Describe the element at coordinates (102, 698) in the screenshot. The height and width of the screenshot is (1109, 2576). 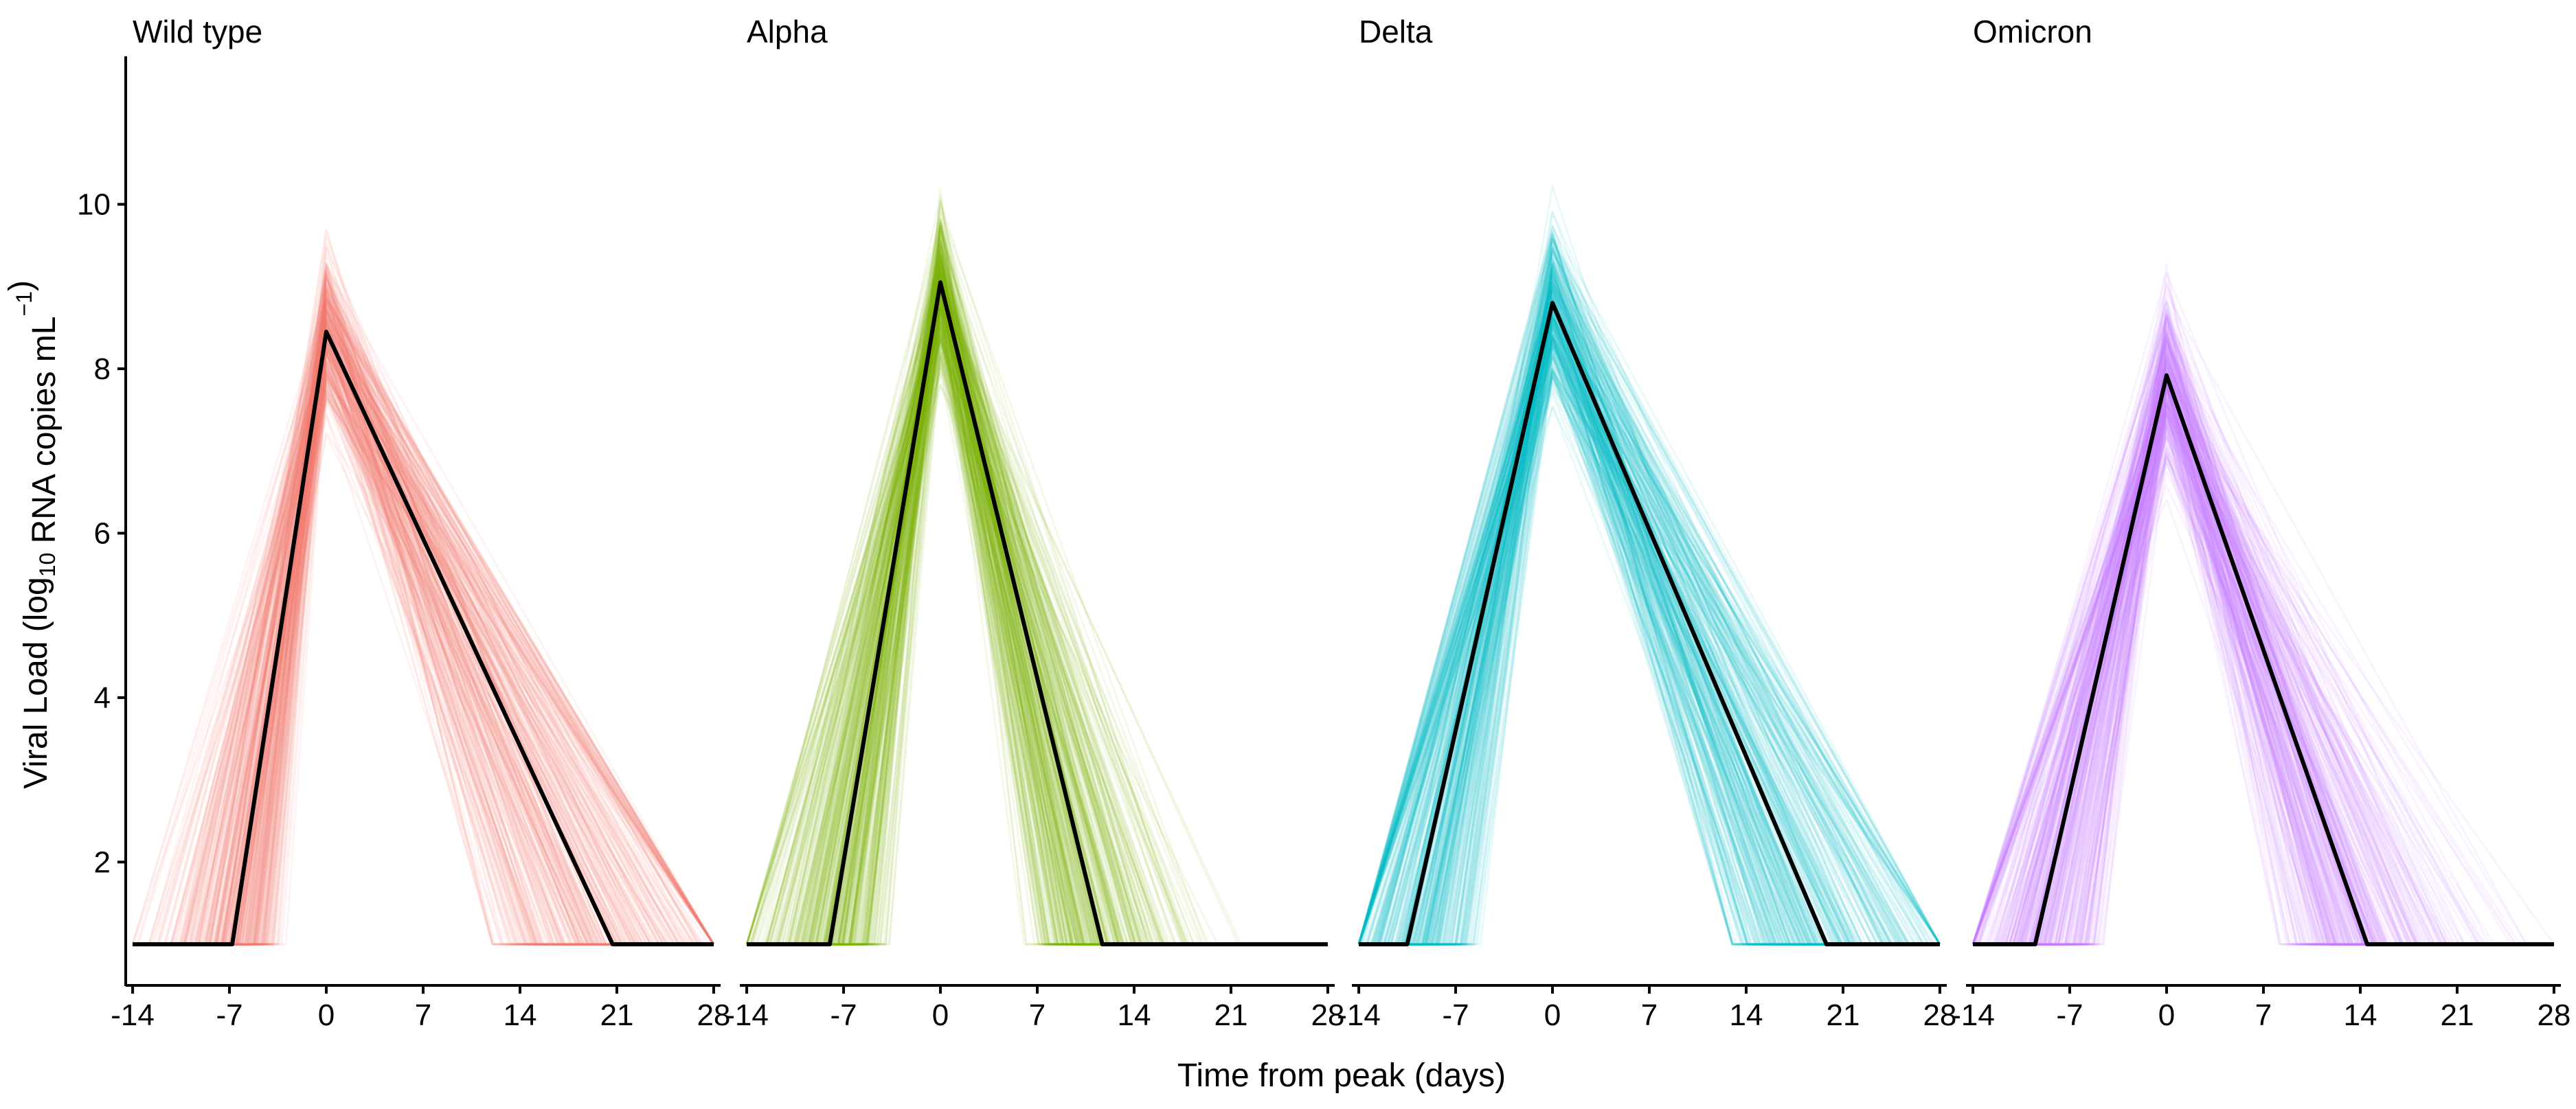
I see `y-tick-label: 4` at that location.